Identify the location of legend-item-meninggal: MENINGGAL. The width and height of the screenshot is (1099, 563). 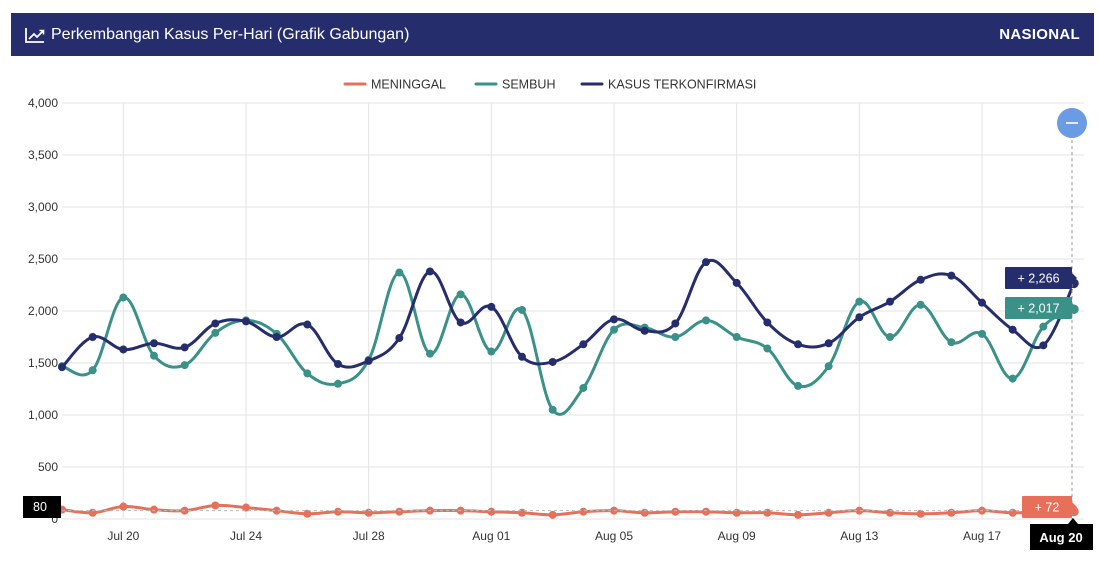
(394, 85).